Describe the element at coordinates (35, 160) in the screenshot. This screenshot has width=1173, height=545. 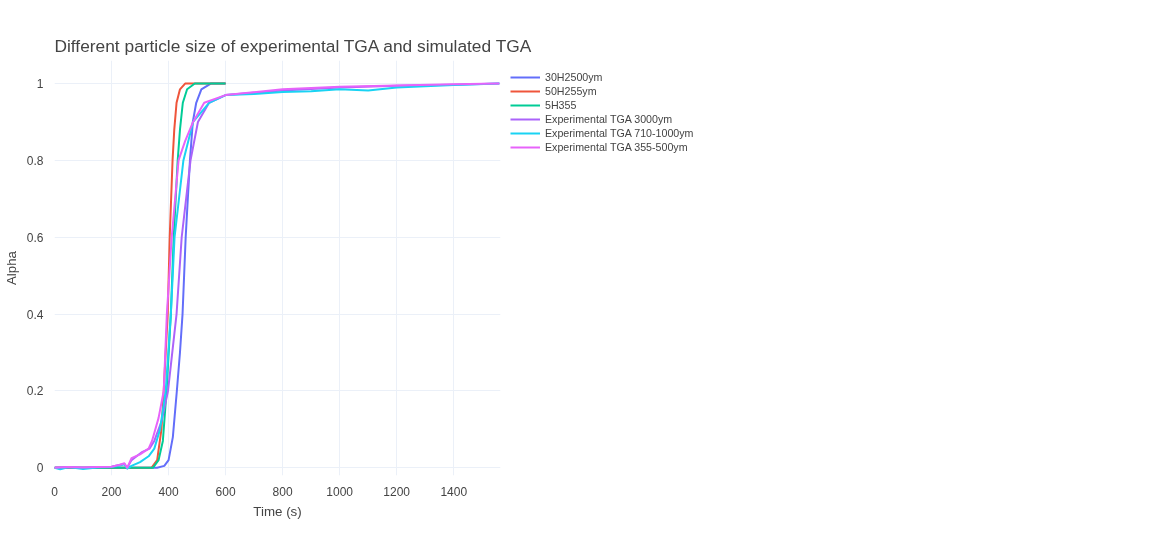
I see `y-tick-label: 0.8` at that location.